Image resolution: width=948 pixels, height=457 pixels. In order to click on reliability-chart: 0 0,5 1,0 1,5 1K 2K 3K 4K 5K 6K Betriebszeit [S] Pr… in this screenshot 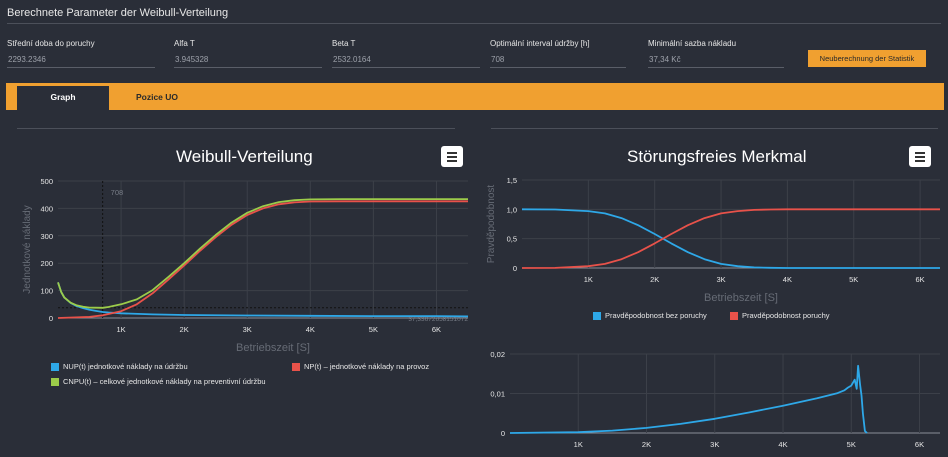, I will do `click(713, 240)`.